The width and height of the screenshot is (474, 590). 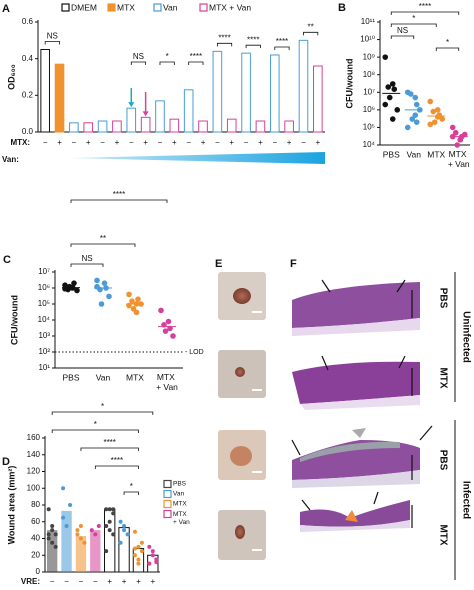 What do you see at coordinates (402, 30) in the screenshot?
I see `significance: NS` at bounding box center [402, 30].